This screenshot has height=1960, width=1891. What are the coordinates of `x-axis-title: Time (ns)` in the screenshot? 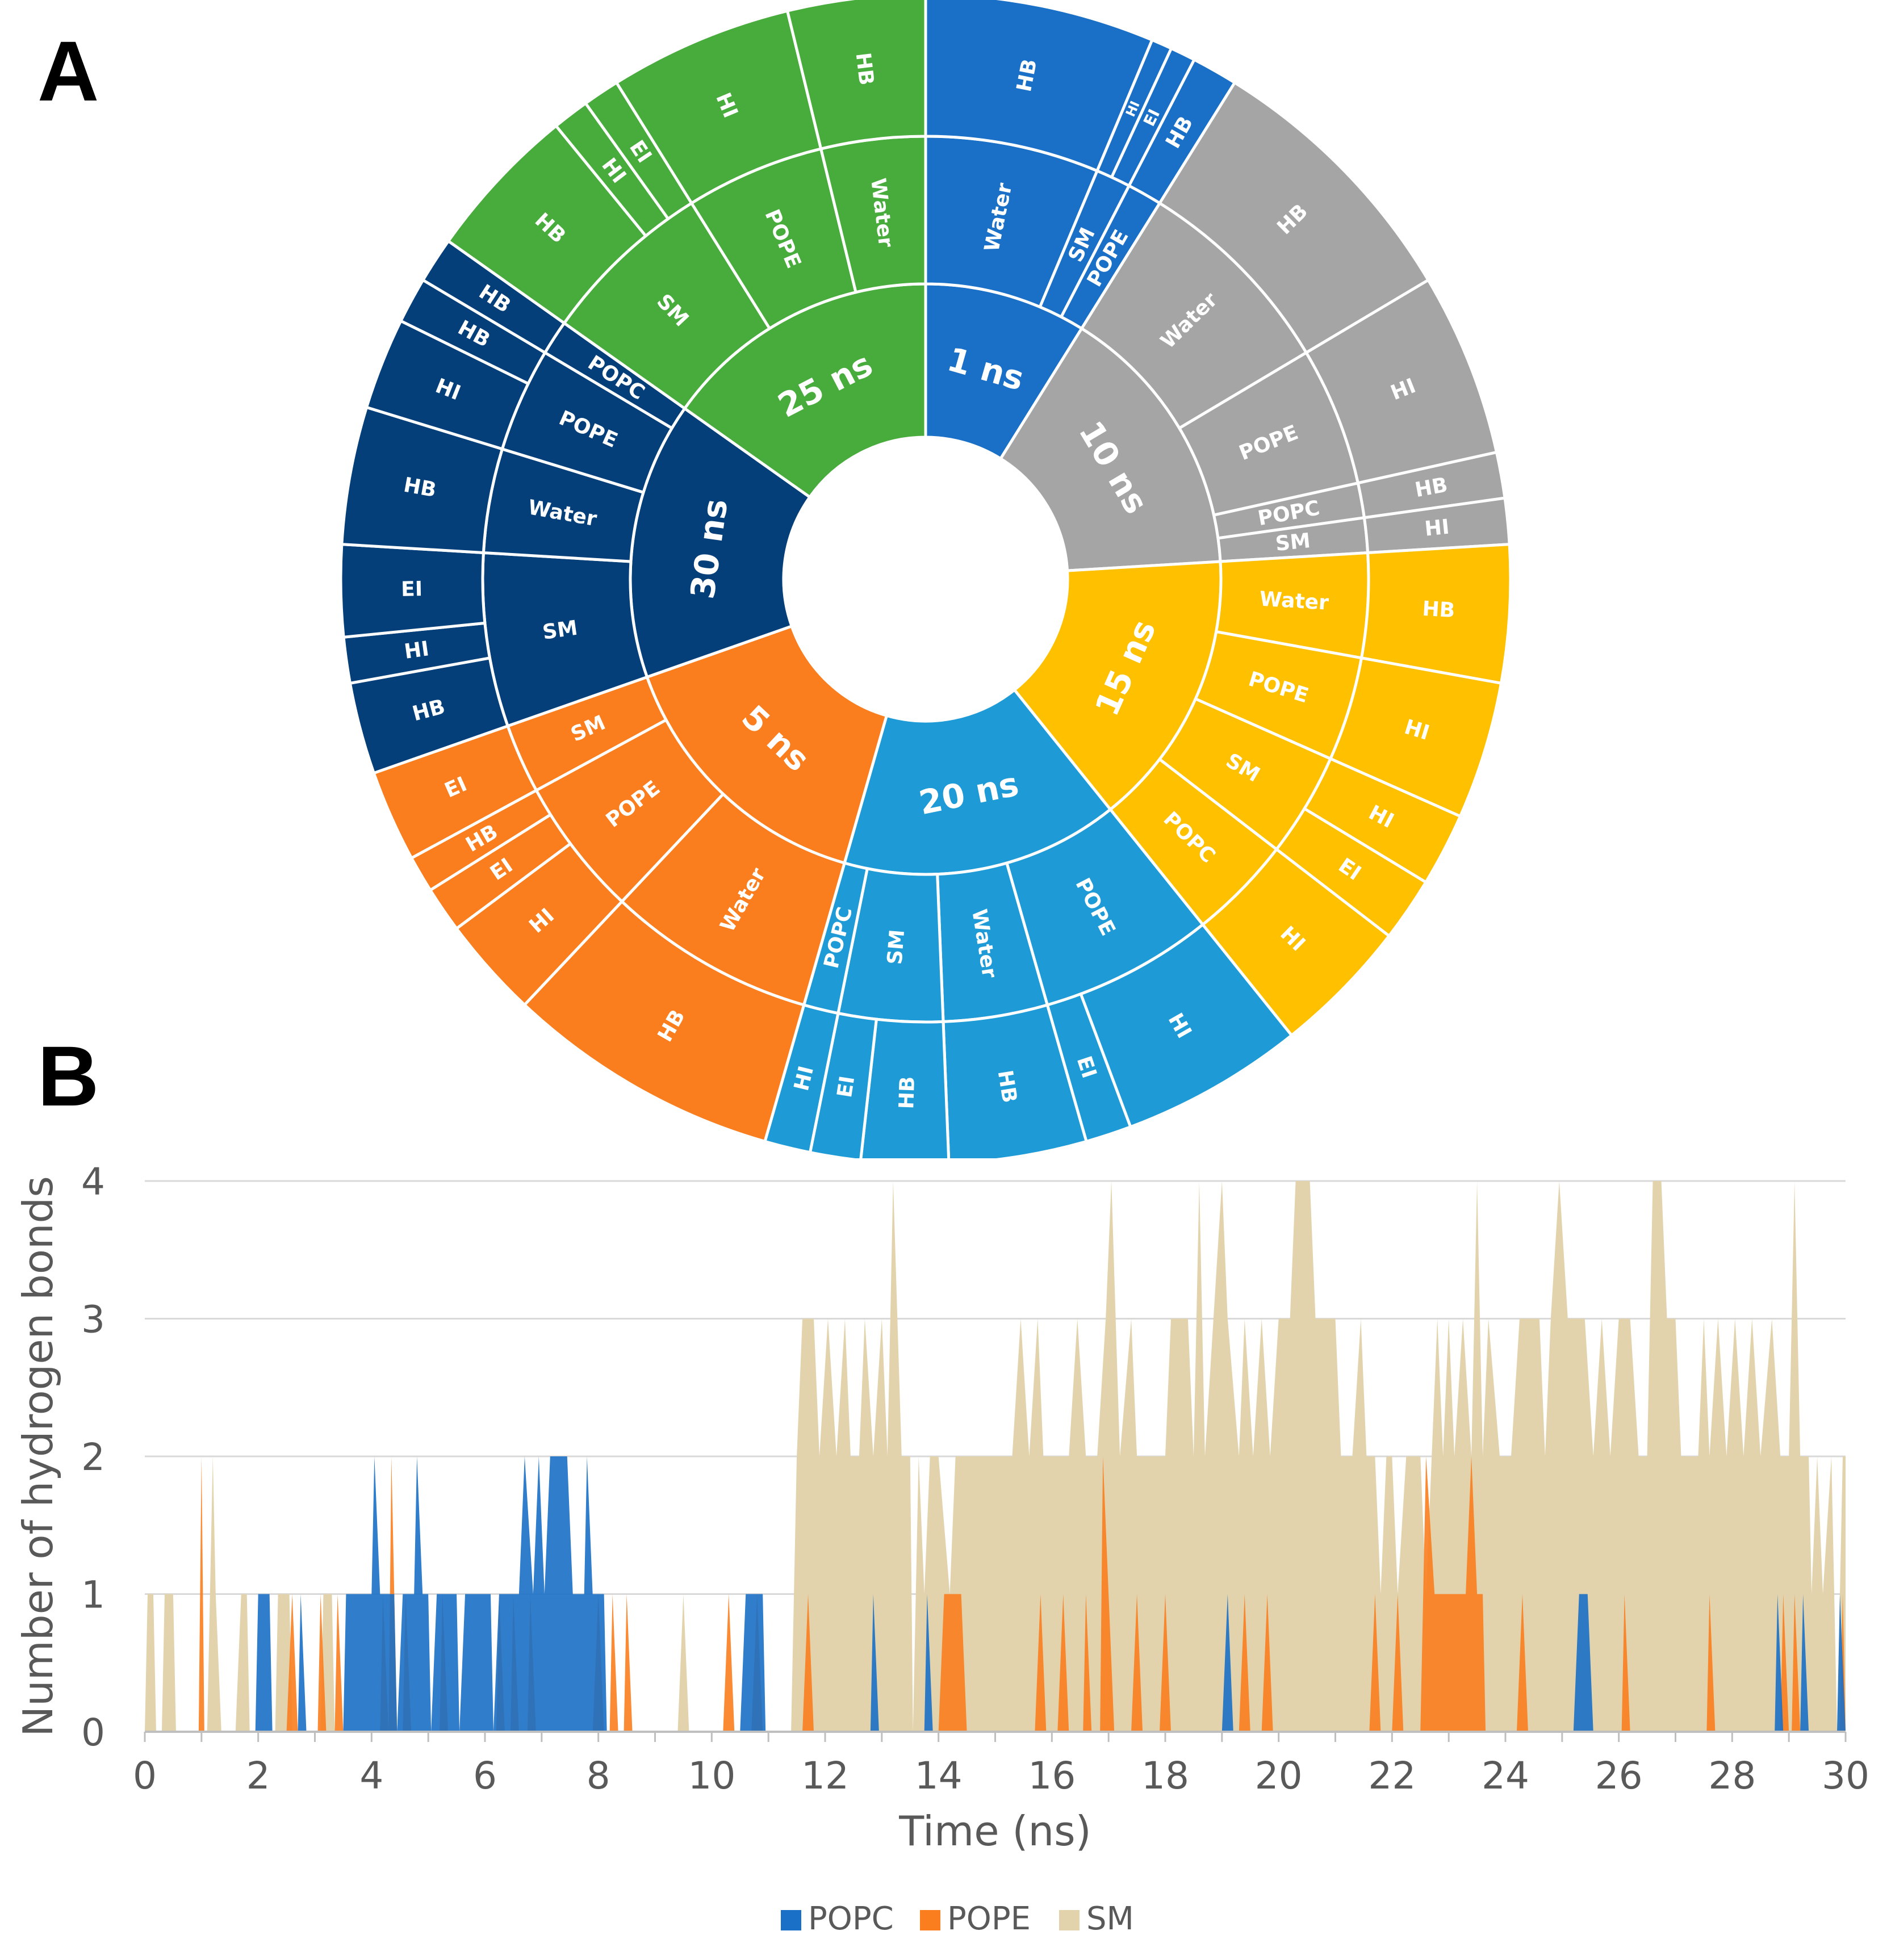 It's located at (994, 1831).